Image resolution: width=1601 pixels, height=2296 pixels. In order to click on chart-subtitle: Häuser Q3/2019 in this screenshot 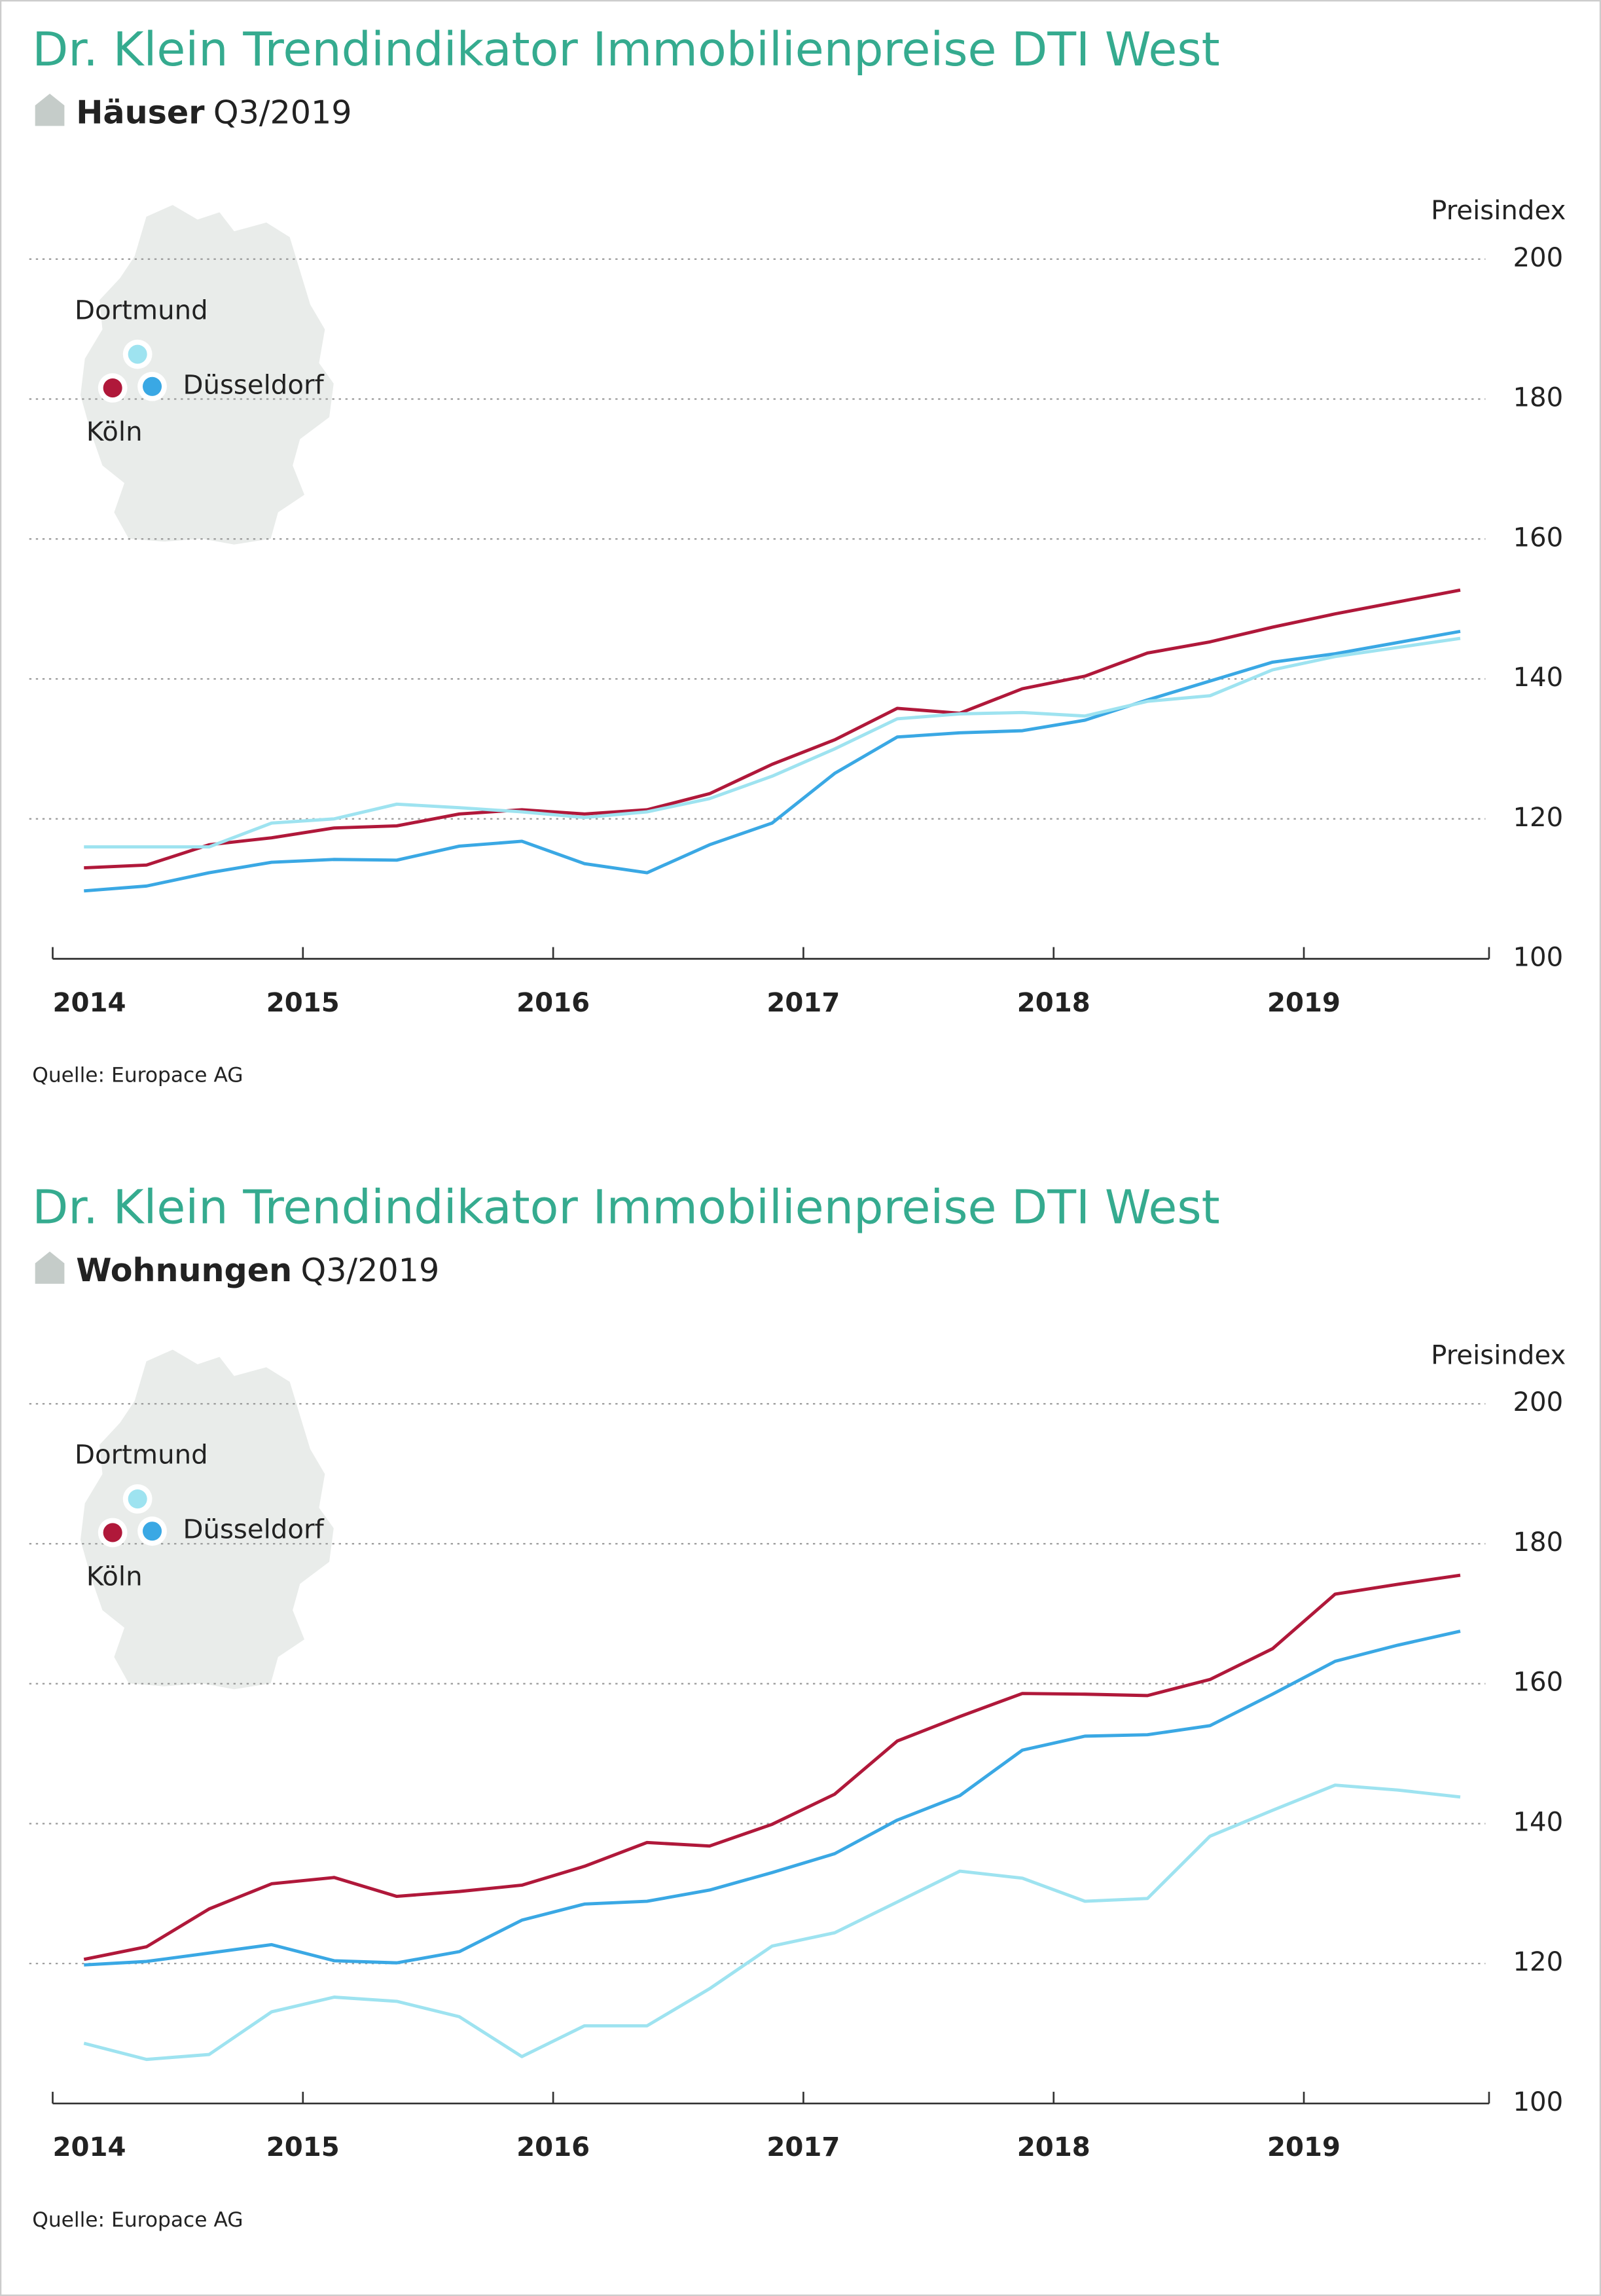, I will do `click(214, 112)`.